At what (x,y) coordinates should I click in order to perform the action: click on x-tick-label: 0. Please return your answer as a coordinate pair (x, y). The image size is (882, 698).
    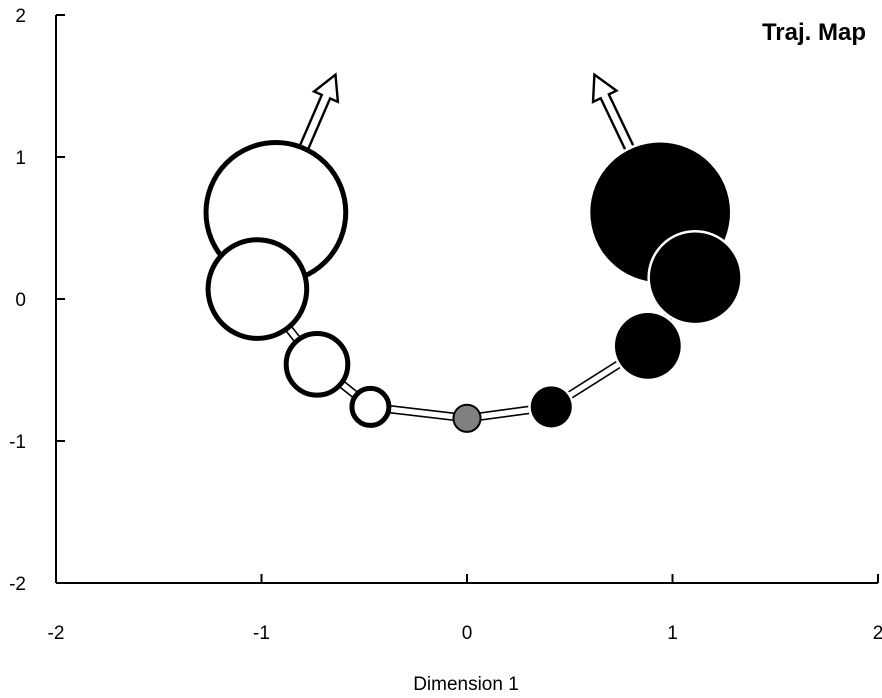
    Looking at the image, I should click on (467, 633).